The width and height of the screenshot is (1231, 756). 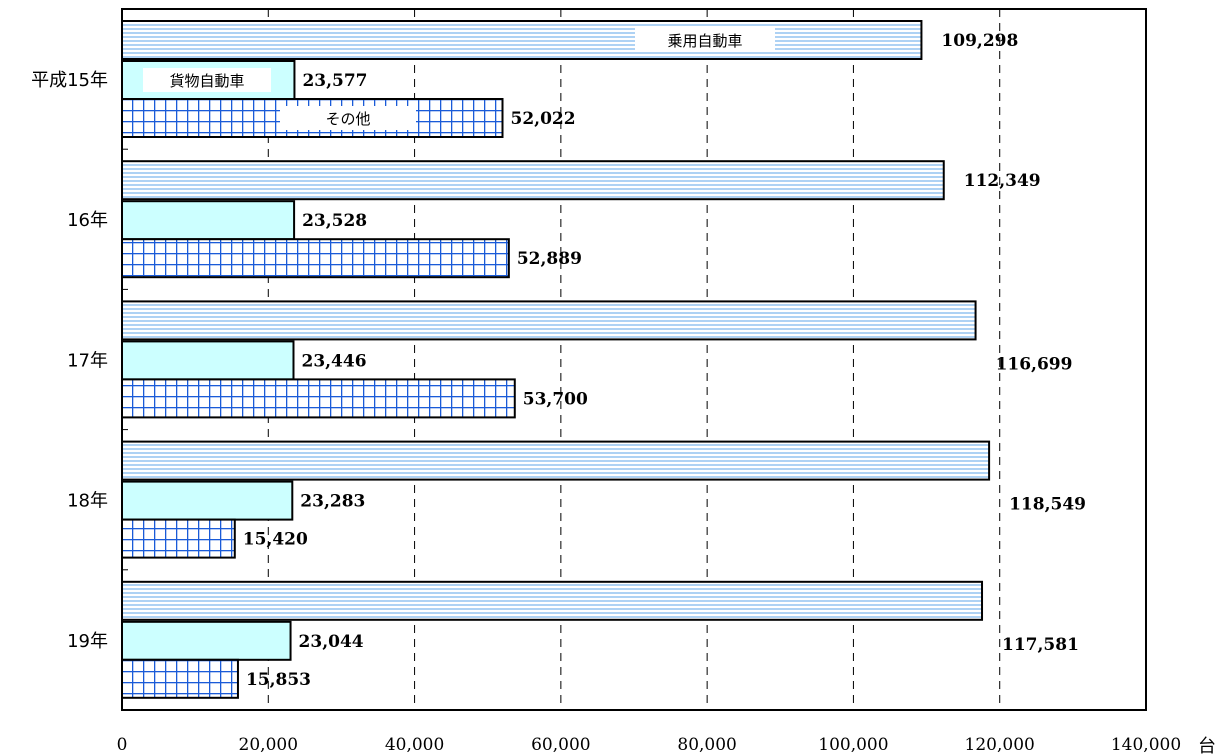 What do you see at coordinates (1040, 645) in the screenshot?
I see `value-label: 117,581` at bounding box center [1040, 645].